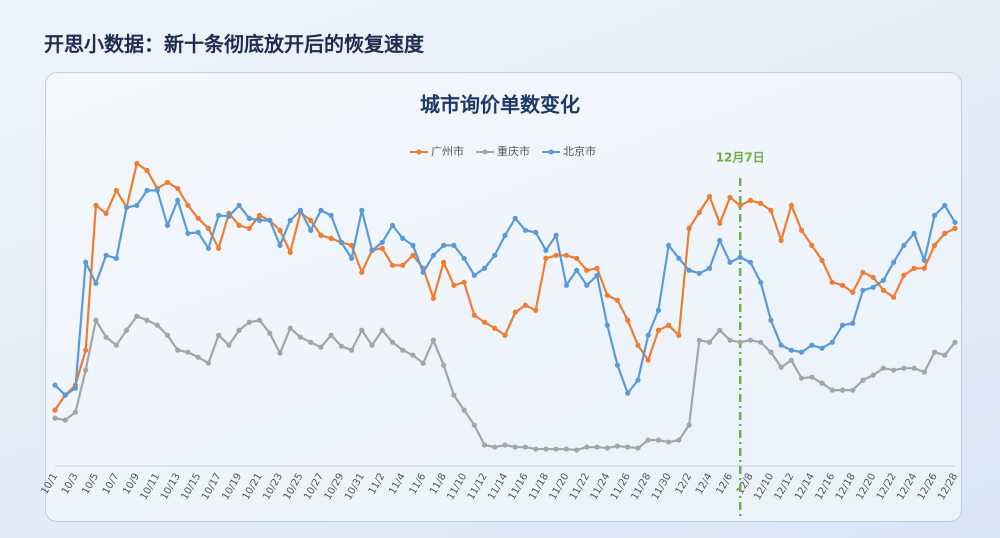 The width and height of the screenshot is (1000, 538). What do you see at coordinates (355, 487) in the screenshot?
I see `x-tick-label: 10/31` at bounding box center [355, 487].